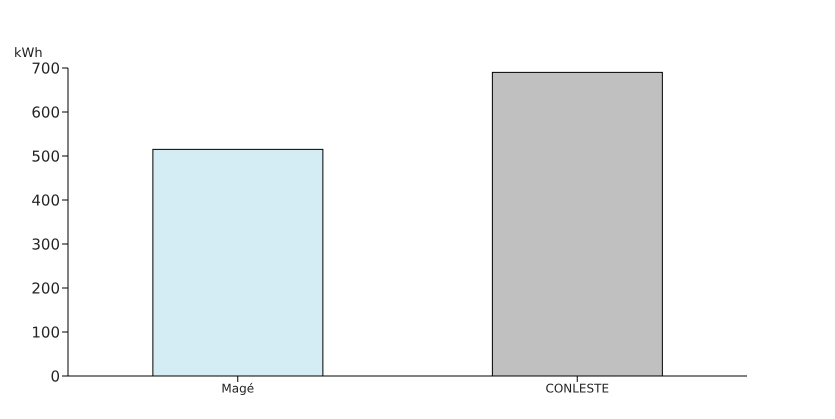  I want to click on y-tick-label: 0, so click(55, 376).